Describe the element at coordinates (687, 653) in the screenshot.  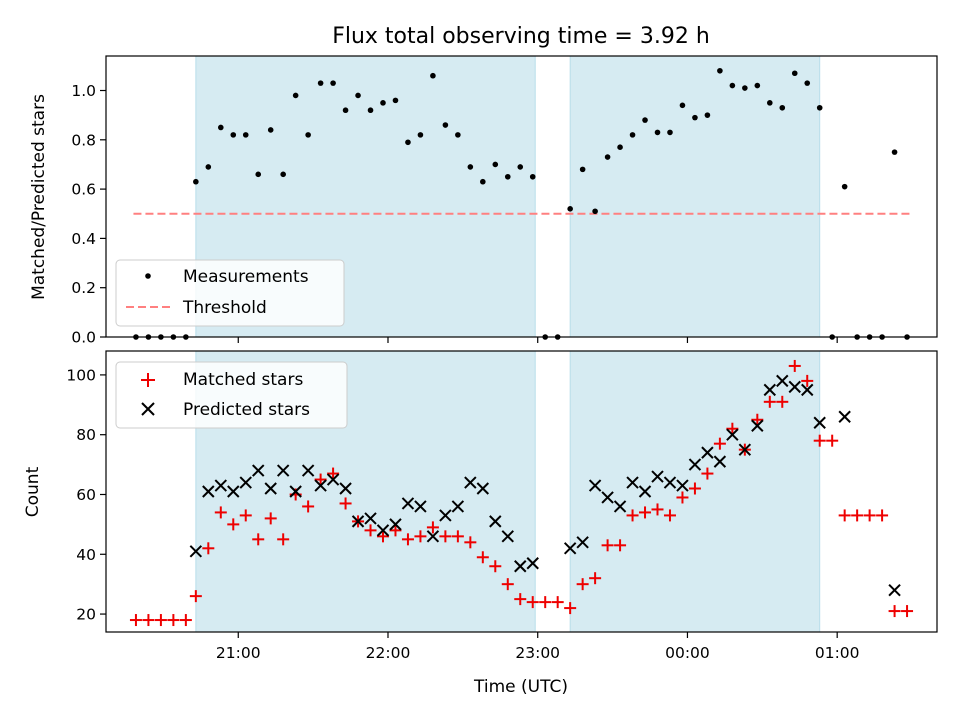
I see `x-tick-label: 00:00` at that location.